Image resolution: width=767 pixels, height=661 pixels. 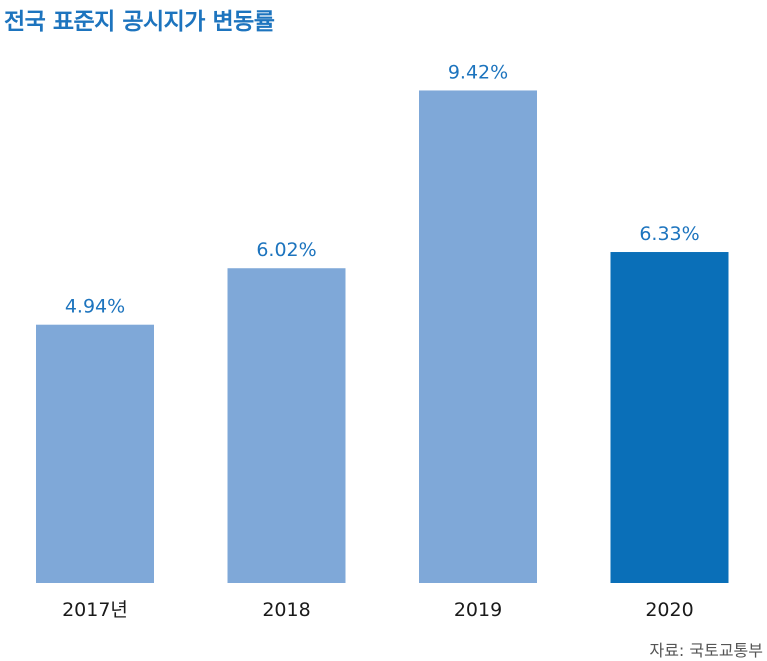 I want to click on data-label-1: 4.94%, so click(x=95, y=307).